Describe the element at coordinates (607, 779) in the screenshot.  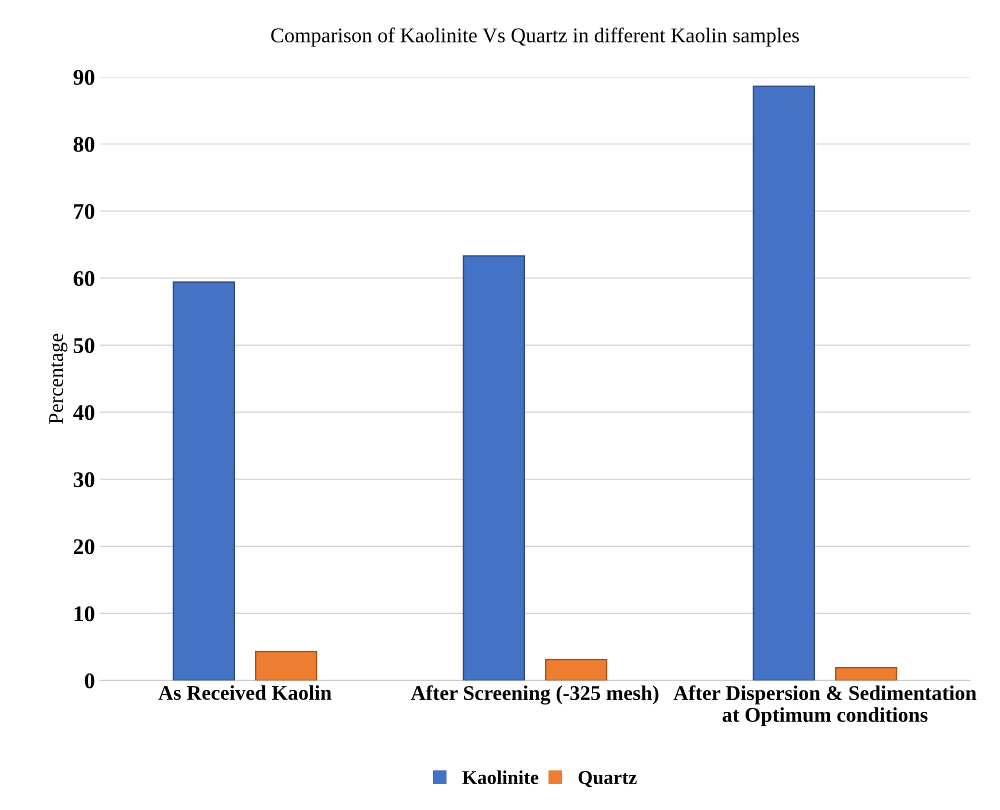
I see `legend-label: Quartz` at that location.